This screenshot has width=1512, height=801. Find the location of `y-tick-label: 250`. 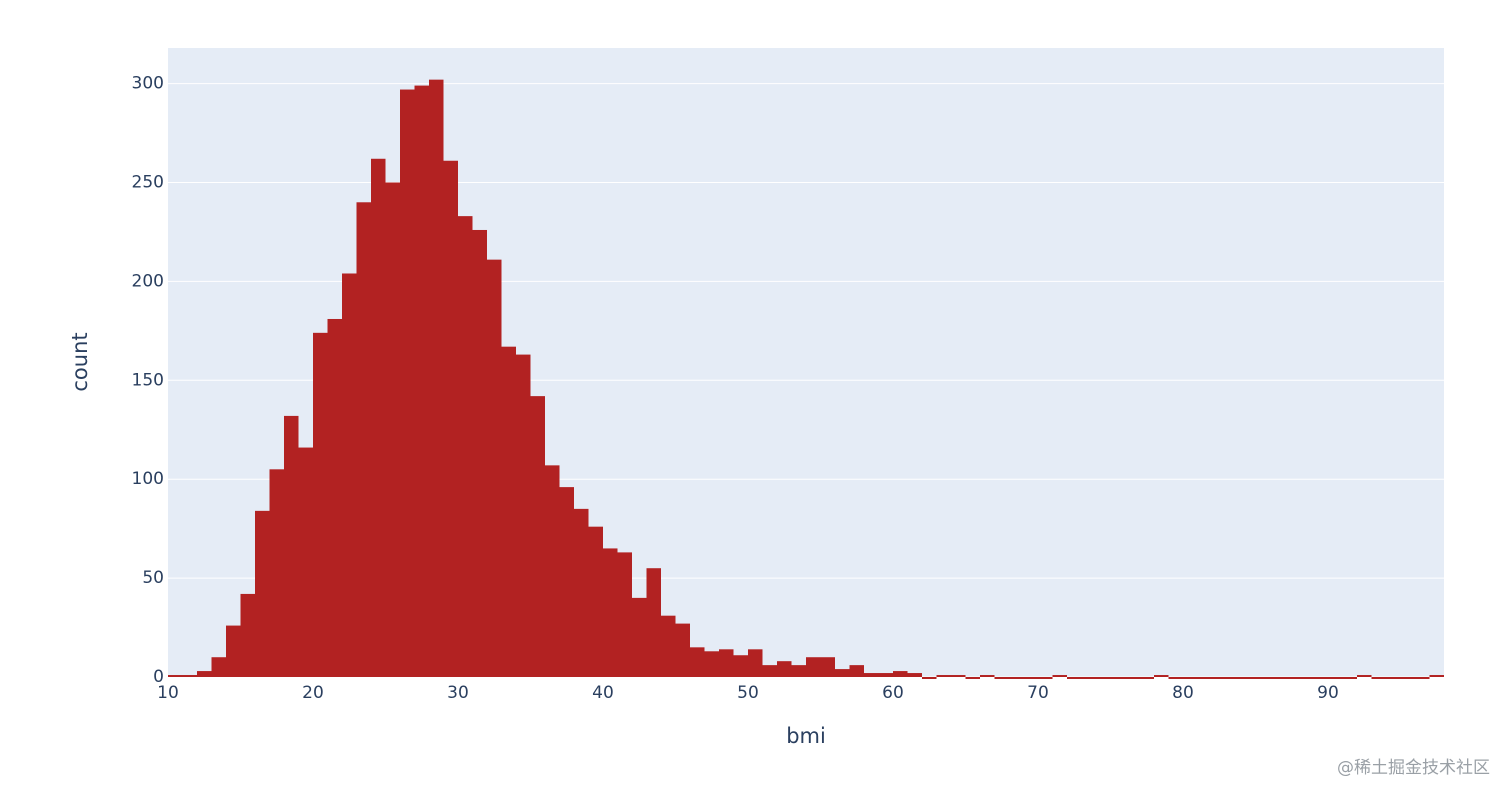

y-tick-label: 250 is located at coordinates (148, 183).